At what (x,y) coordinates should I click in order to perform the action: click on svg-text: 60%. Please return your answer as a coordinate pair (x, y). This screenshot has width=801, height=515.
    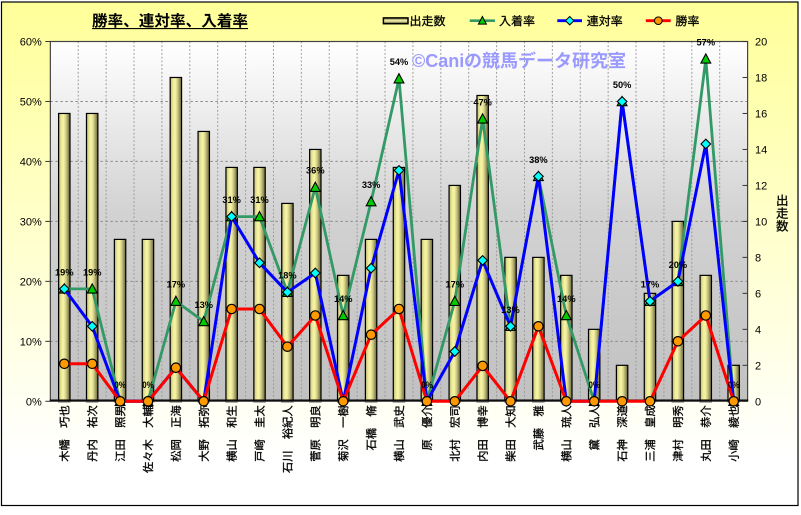
    Looking at the image, I should click on (31, 43).